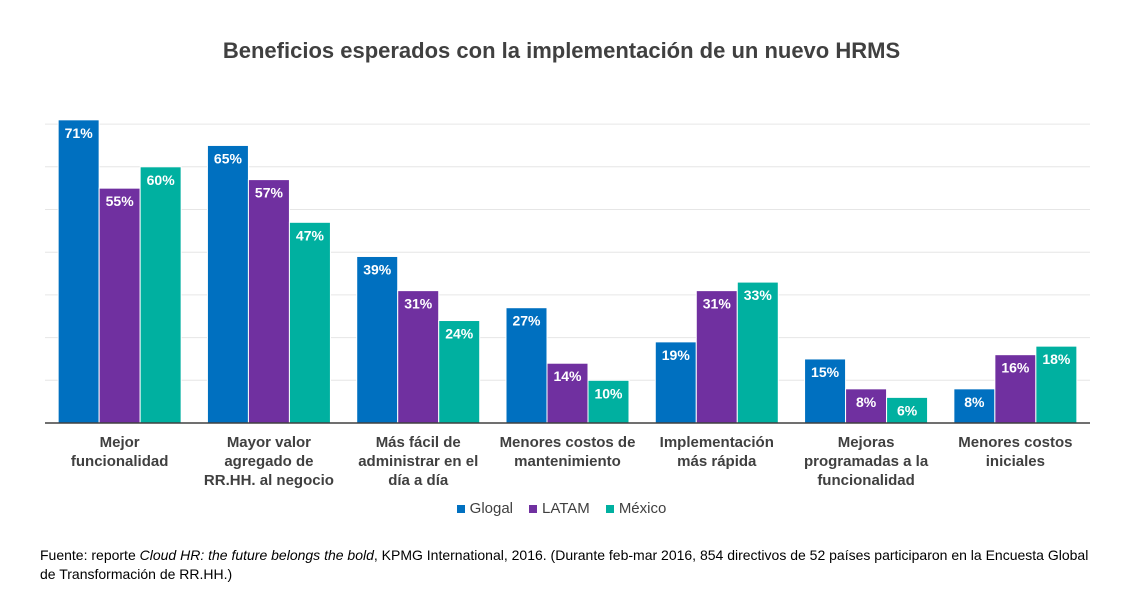  Describe the element at coordinates (566, 508) in the screenshot. I see `legend-label: LATAM` at that location.